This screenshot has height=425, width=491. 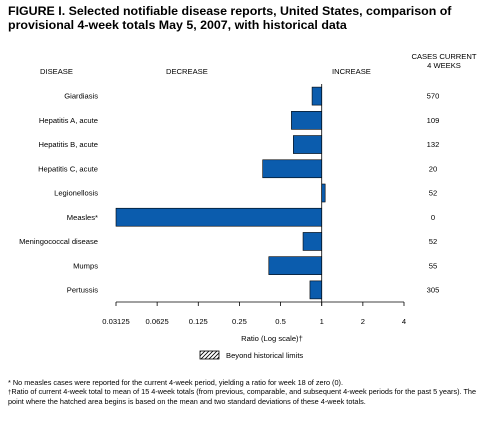 I want to click on category-label: Giardiasis, so click(x=81, y=96).